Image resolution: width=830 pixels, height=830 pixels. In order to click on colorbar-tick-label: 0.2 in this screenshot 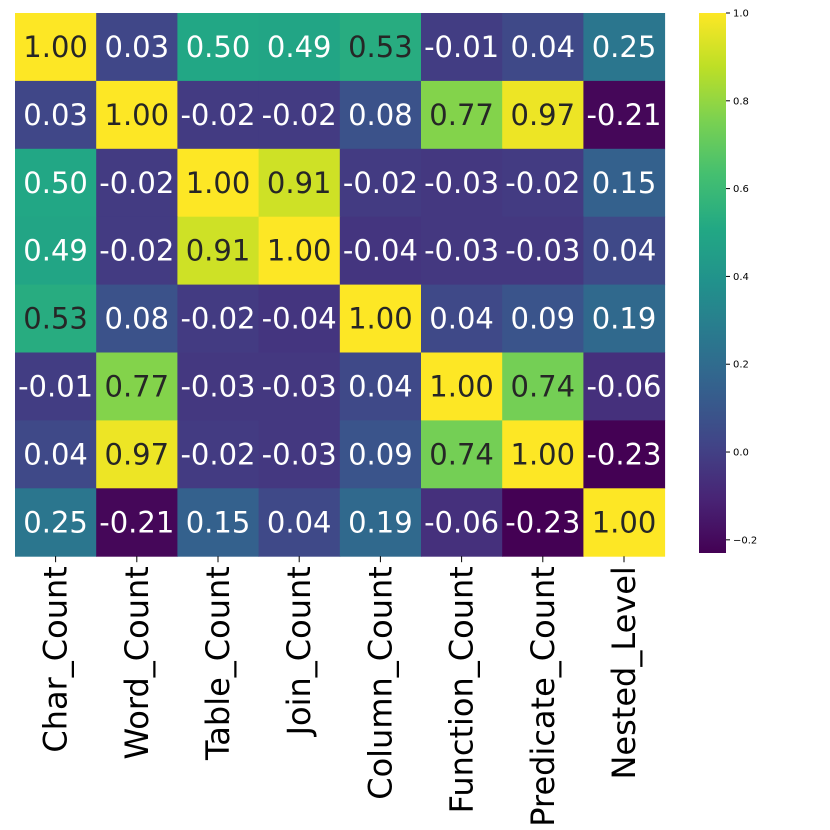, I will do `click(741, 365)`.